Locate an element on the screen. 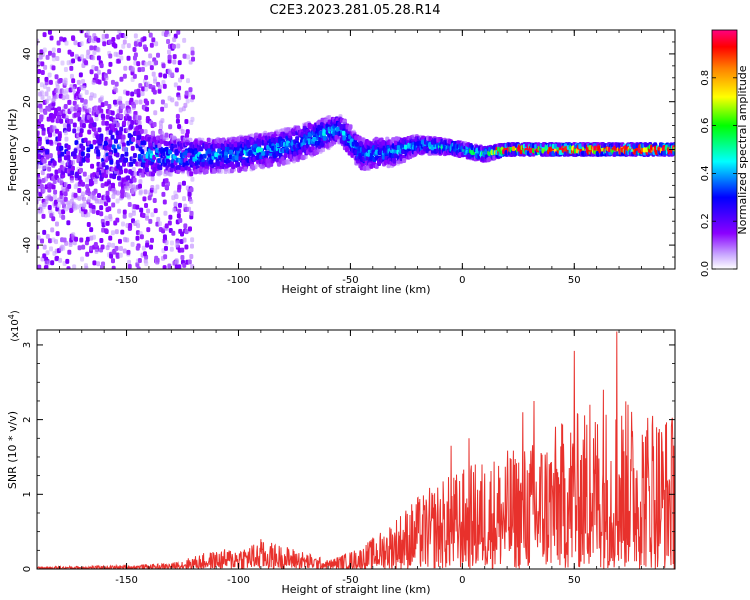  spectrogram-x-label: Height of straight line (km) is located at coordinates (355, 289).